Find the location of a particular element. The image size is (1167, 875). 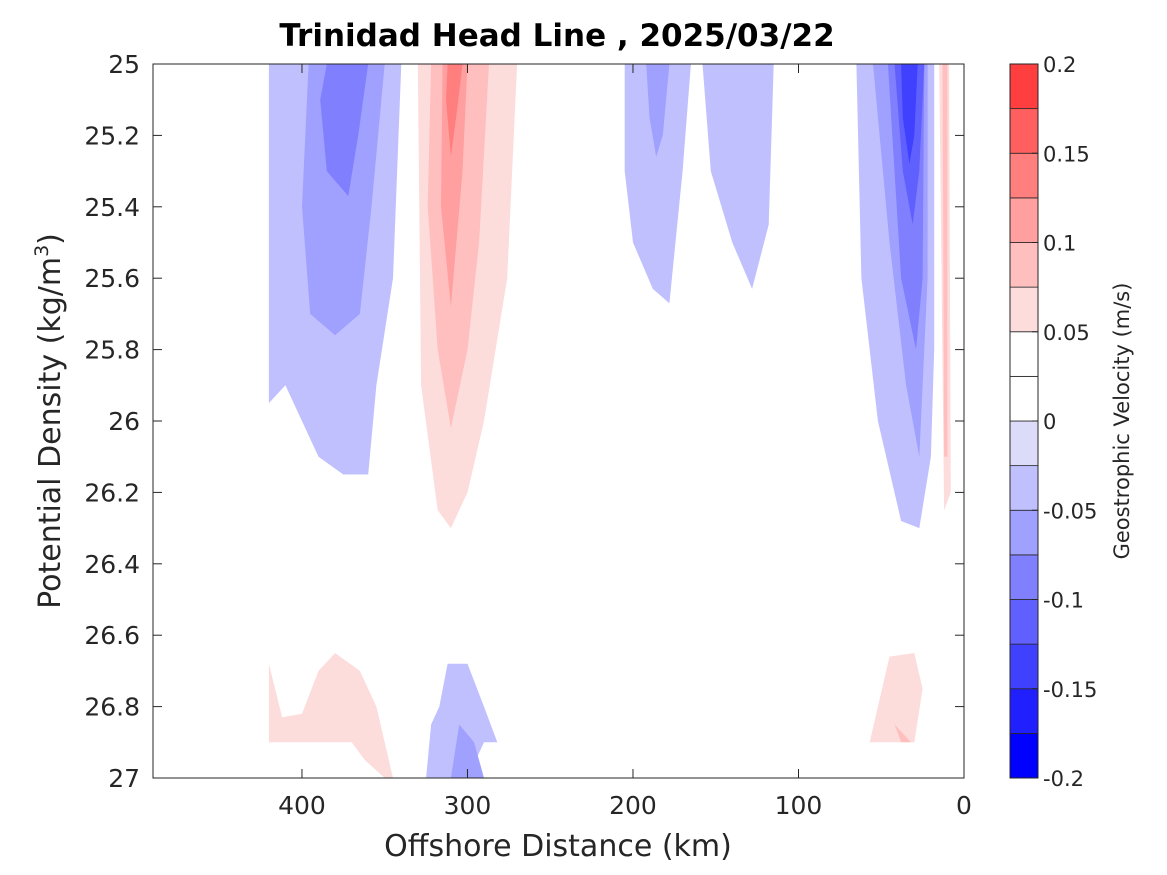

colorbar-tick-label: -0.2 is located at coordinates (1063, 779).